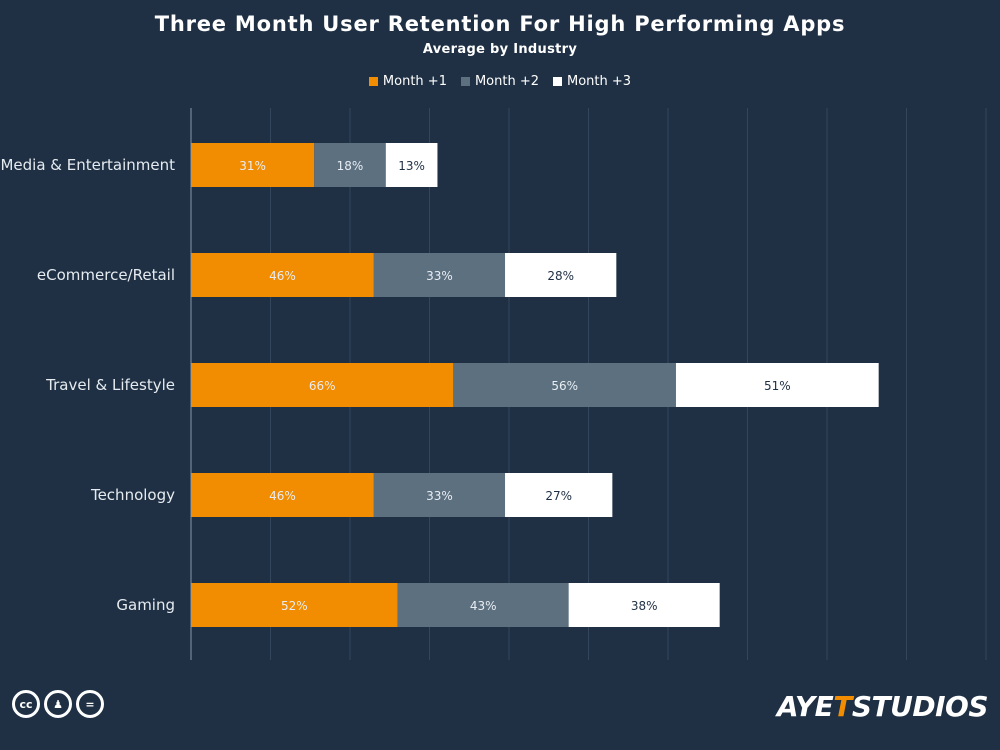 The image size is (1000, 750). Describe the element at coordinates (599, 81) in the screenshot. I see `legend-label: Month +3` at that location.